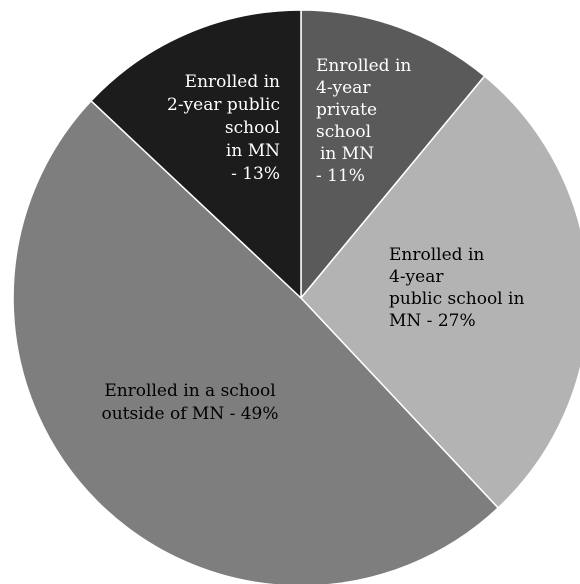 This screenshot has height=584, width=580. What do you see at coordinates (223, 105) in the screenshot?
I see `slice-label-line: 2-year public` at bounding box center [223, 105].